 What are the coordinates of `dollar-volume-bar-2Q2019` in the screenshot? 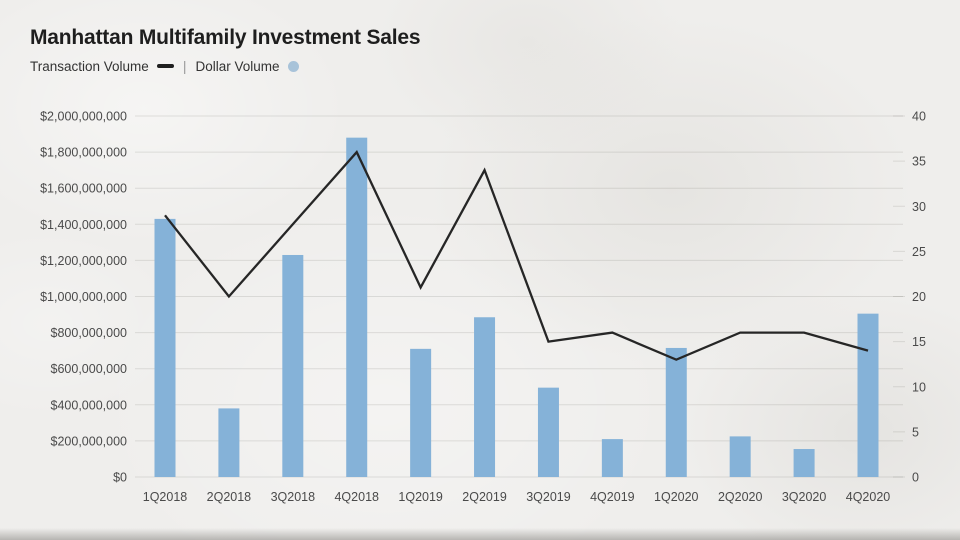 It's located at (485, 397).